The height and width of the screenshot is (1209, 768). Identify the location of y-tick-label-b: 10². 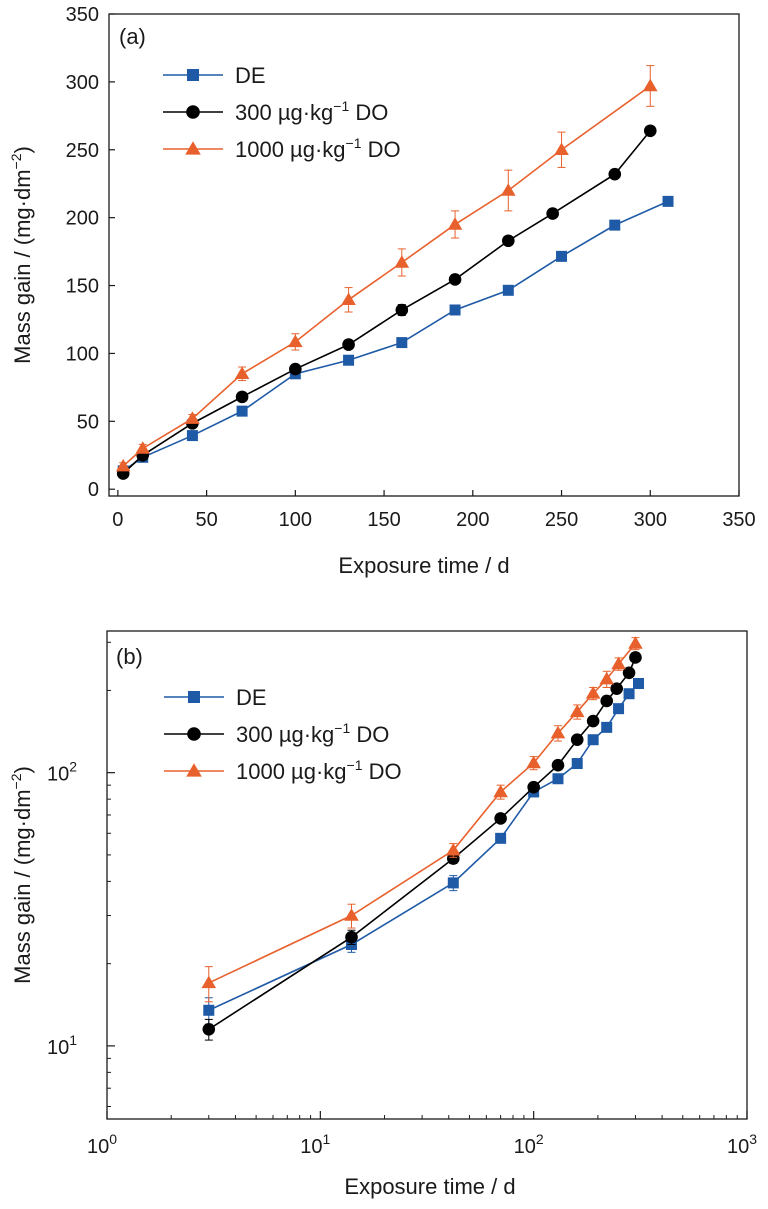
(62, 772).